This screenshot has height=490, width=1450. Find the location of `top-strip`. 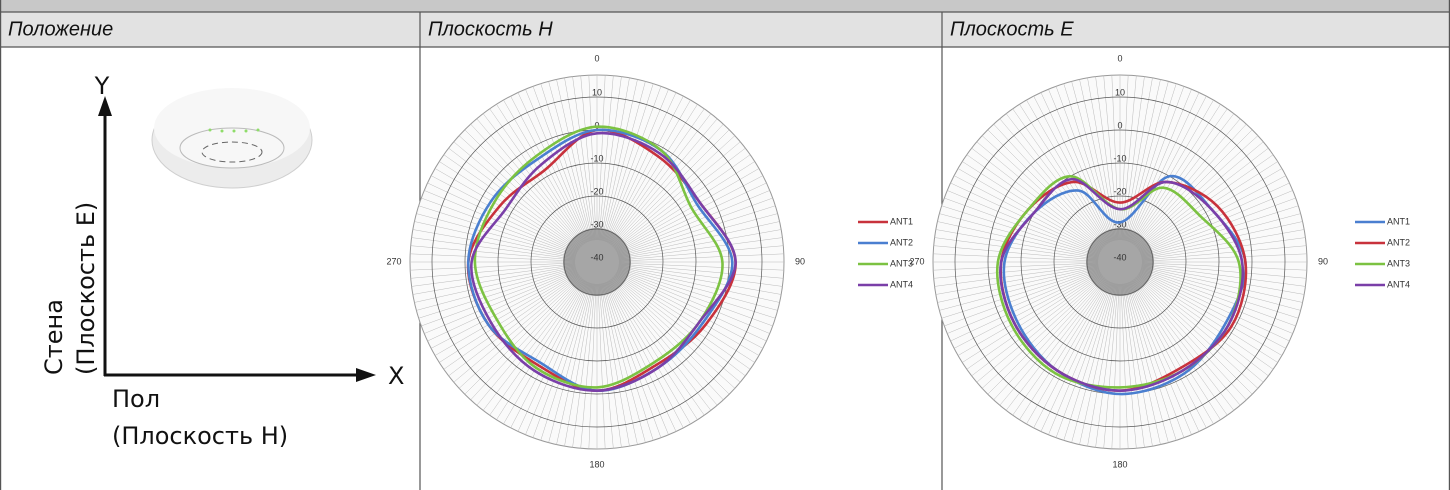

top-strip is located at coordinates (725, 6).